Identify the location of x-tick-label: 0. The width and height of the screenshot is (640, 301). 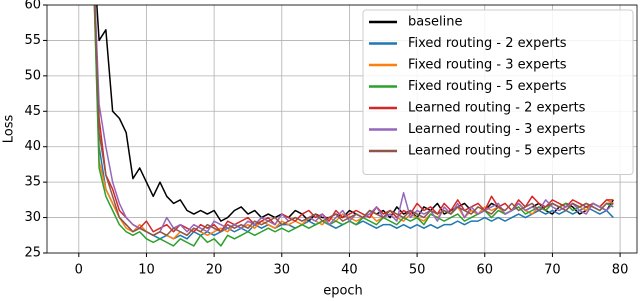
(79, 270).